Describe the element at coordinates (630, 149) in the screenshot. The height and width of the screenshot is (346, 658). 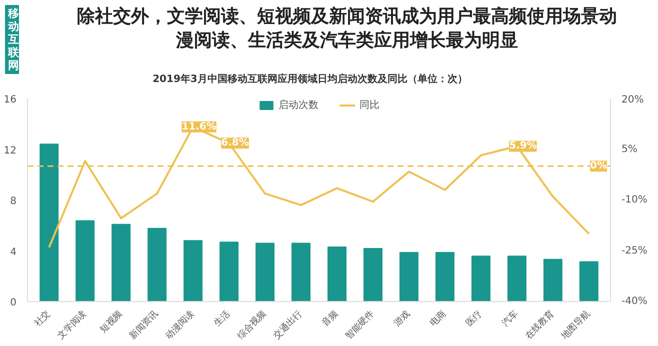
I see `y2-tick-label: 5%` at that location.